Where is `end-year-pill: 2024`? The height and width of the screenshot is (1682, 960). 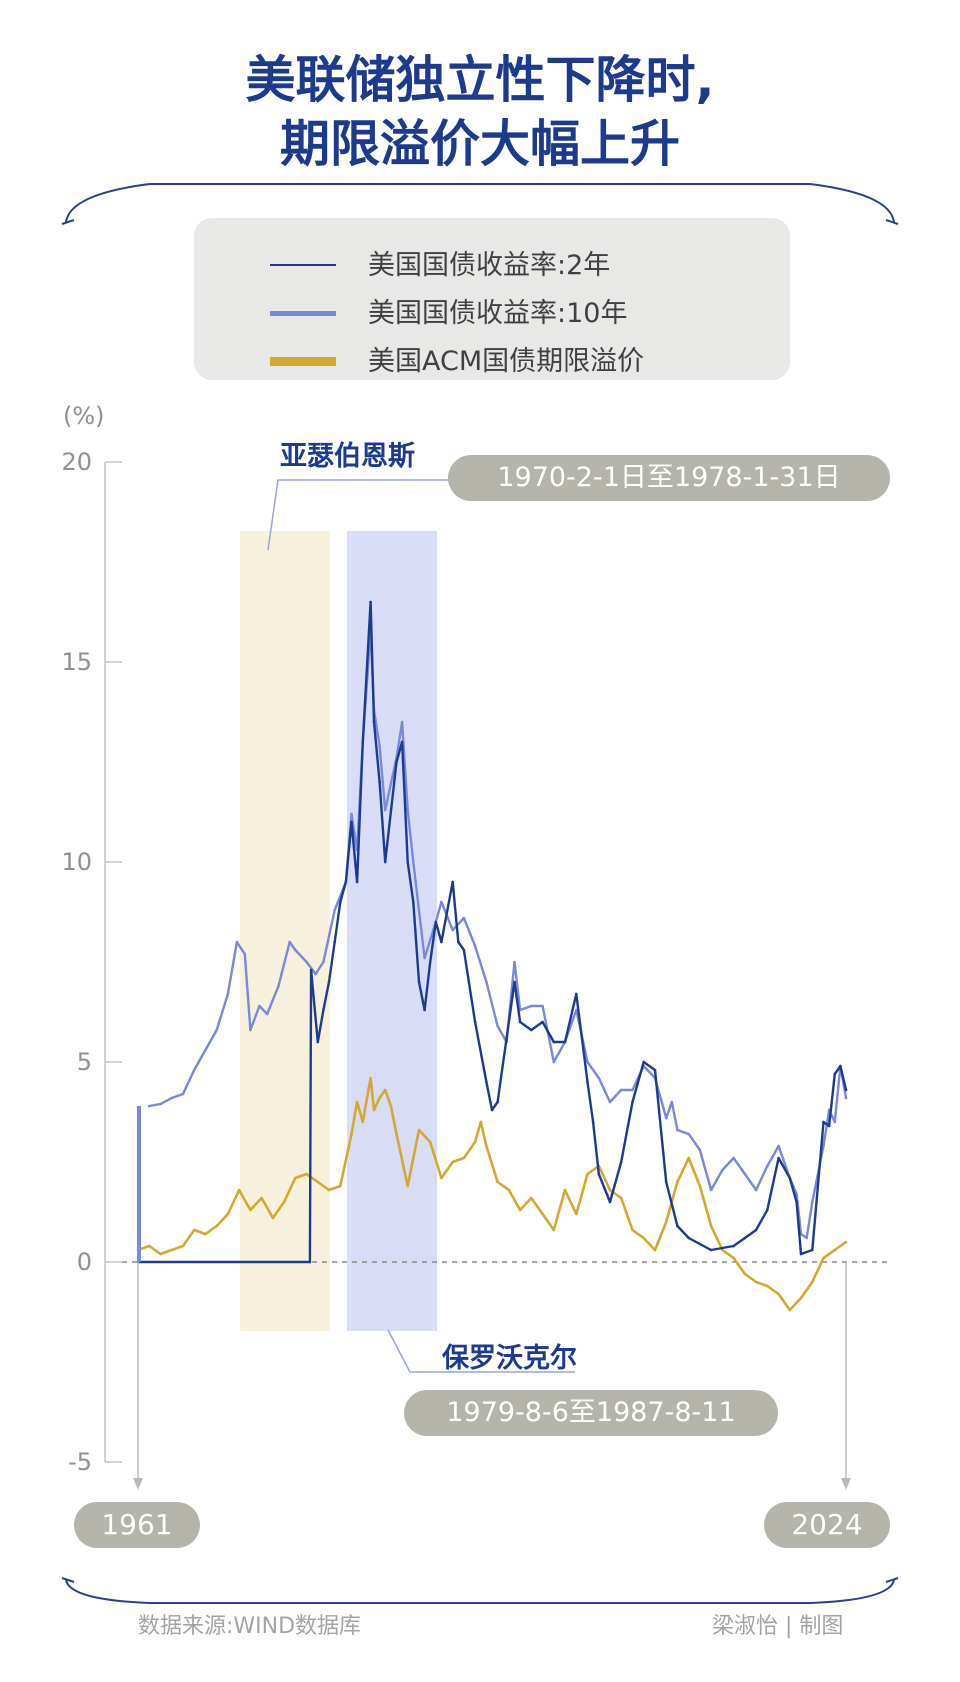
end-year-pill: 2024 is located at coordinates (827, 1525).